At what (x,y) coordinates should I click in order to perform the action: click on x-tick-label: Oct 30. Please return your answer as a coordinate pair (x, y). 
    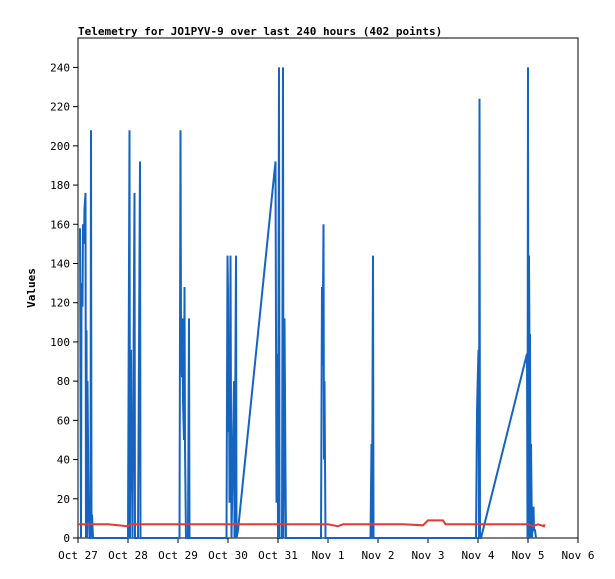
    Looking at the image, I should click on (228, 555).